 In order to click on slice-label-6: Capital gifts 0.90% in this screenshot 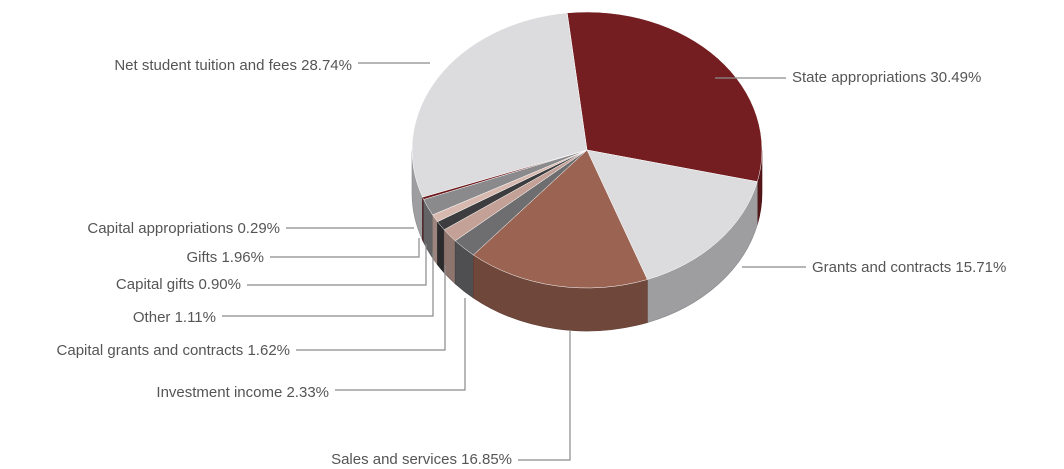, I will do `click(178, 284)`.